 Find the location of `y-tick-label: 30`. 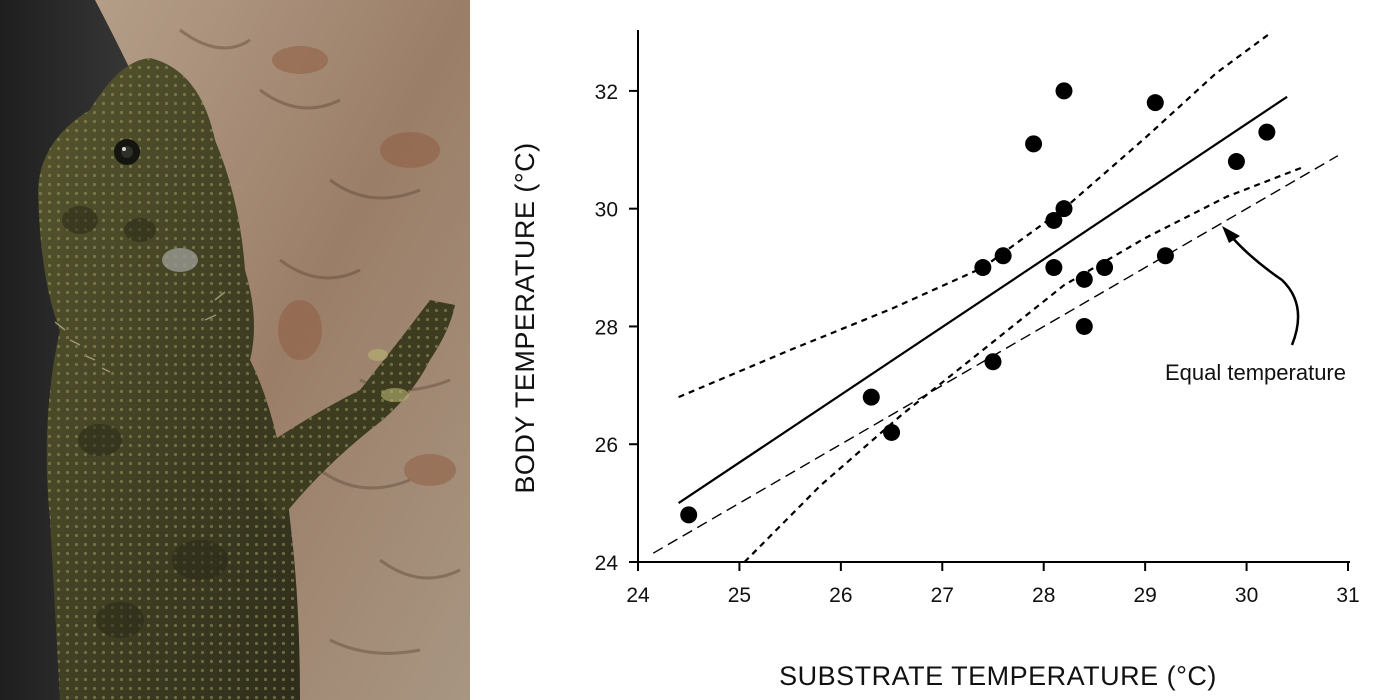

y-tick-label: 30 is located at coordinates (606, 210).